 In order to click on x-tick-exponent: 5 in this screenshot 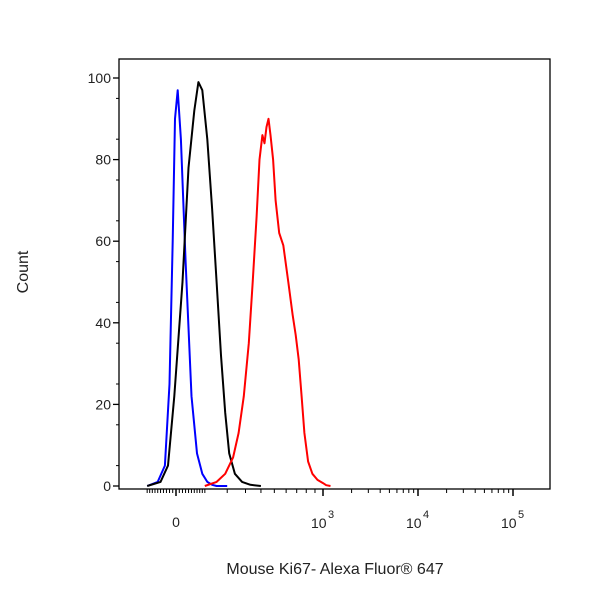, I will do `click(521, 515)`.